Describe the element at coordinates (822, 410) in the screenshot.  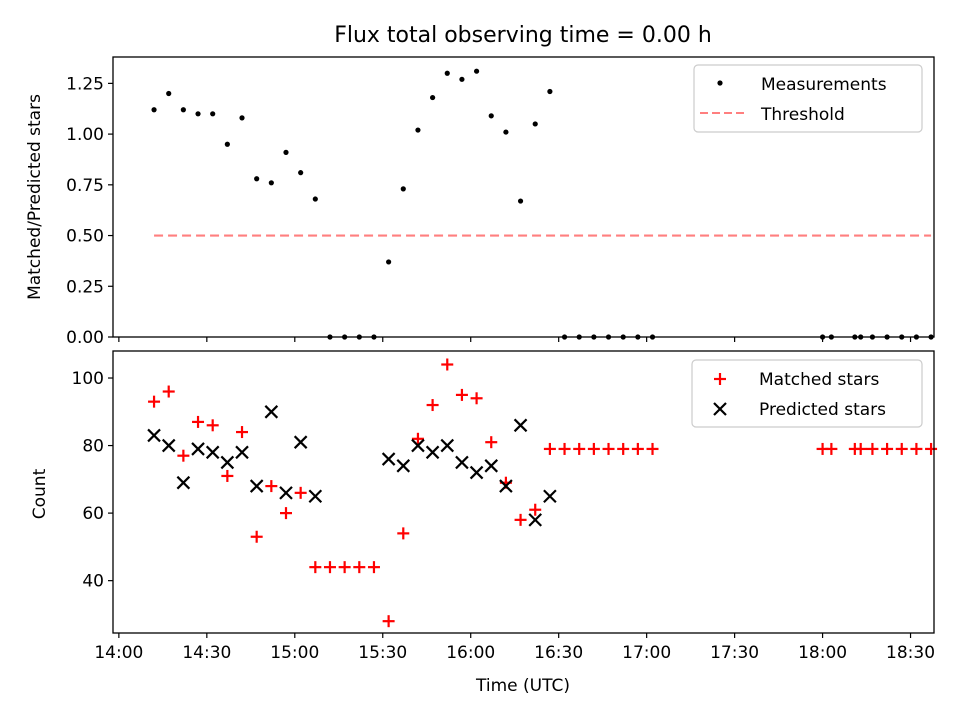
I see `legend-predicted-label: Predicted stars` at that location.